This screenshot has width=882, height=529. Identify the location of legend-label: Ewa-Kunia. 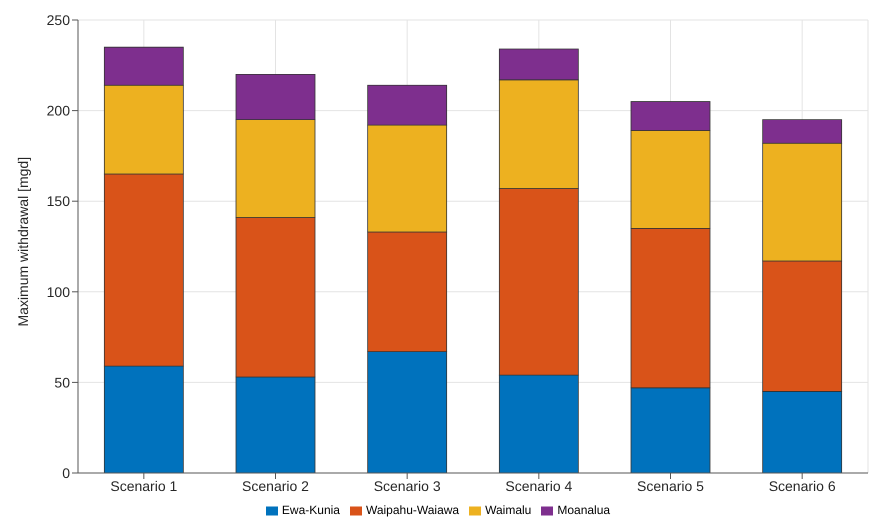
(311, 510).